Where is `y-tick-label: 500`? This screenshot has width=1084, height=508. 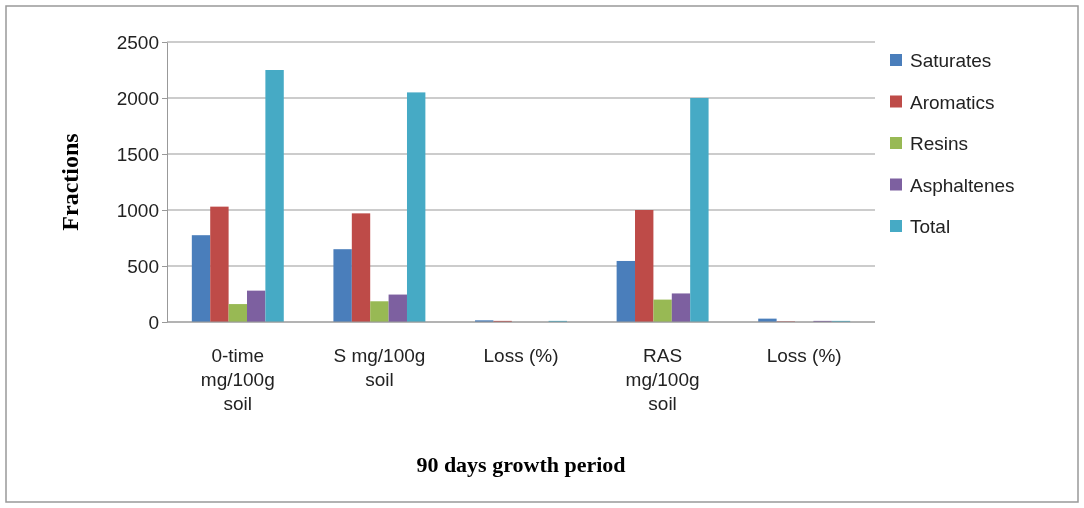 y-tick-label: 500 is located at coordinates (143, 266).